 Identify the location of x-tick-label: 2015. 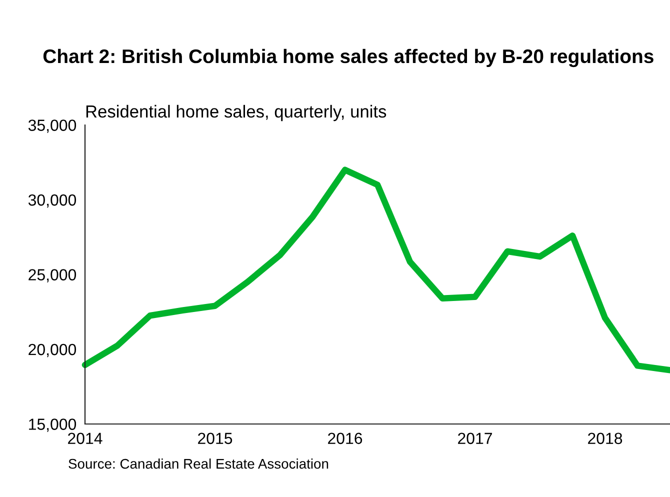
(215, 438).